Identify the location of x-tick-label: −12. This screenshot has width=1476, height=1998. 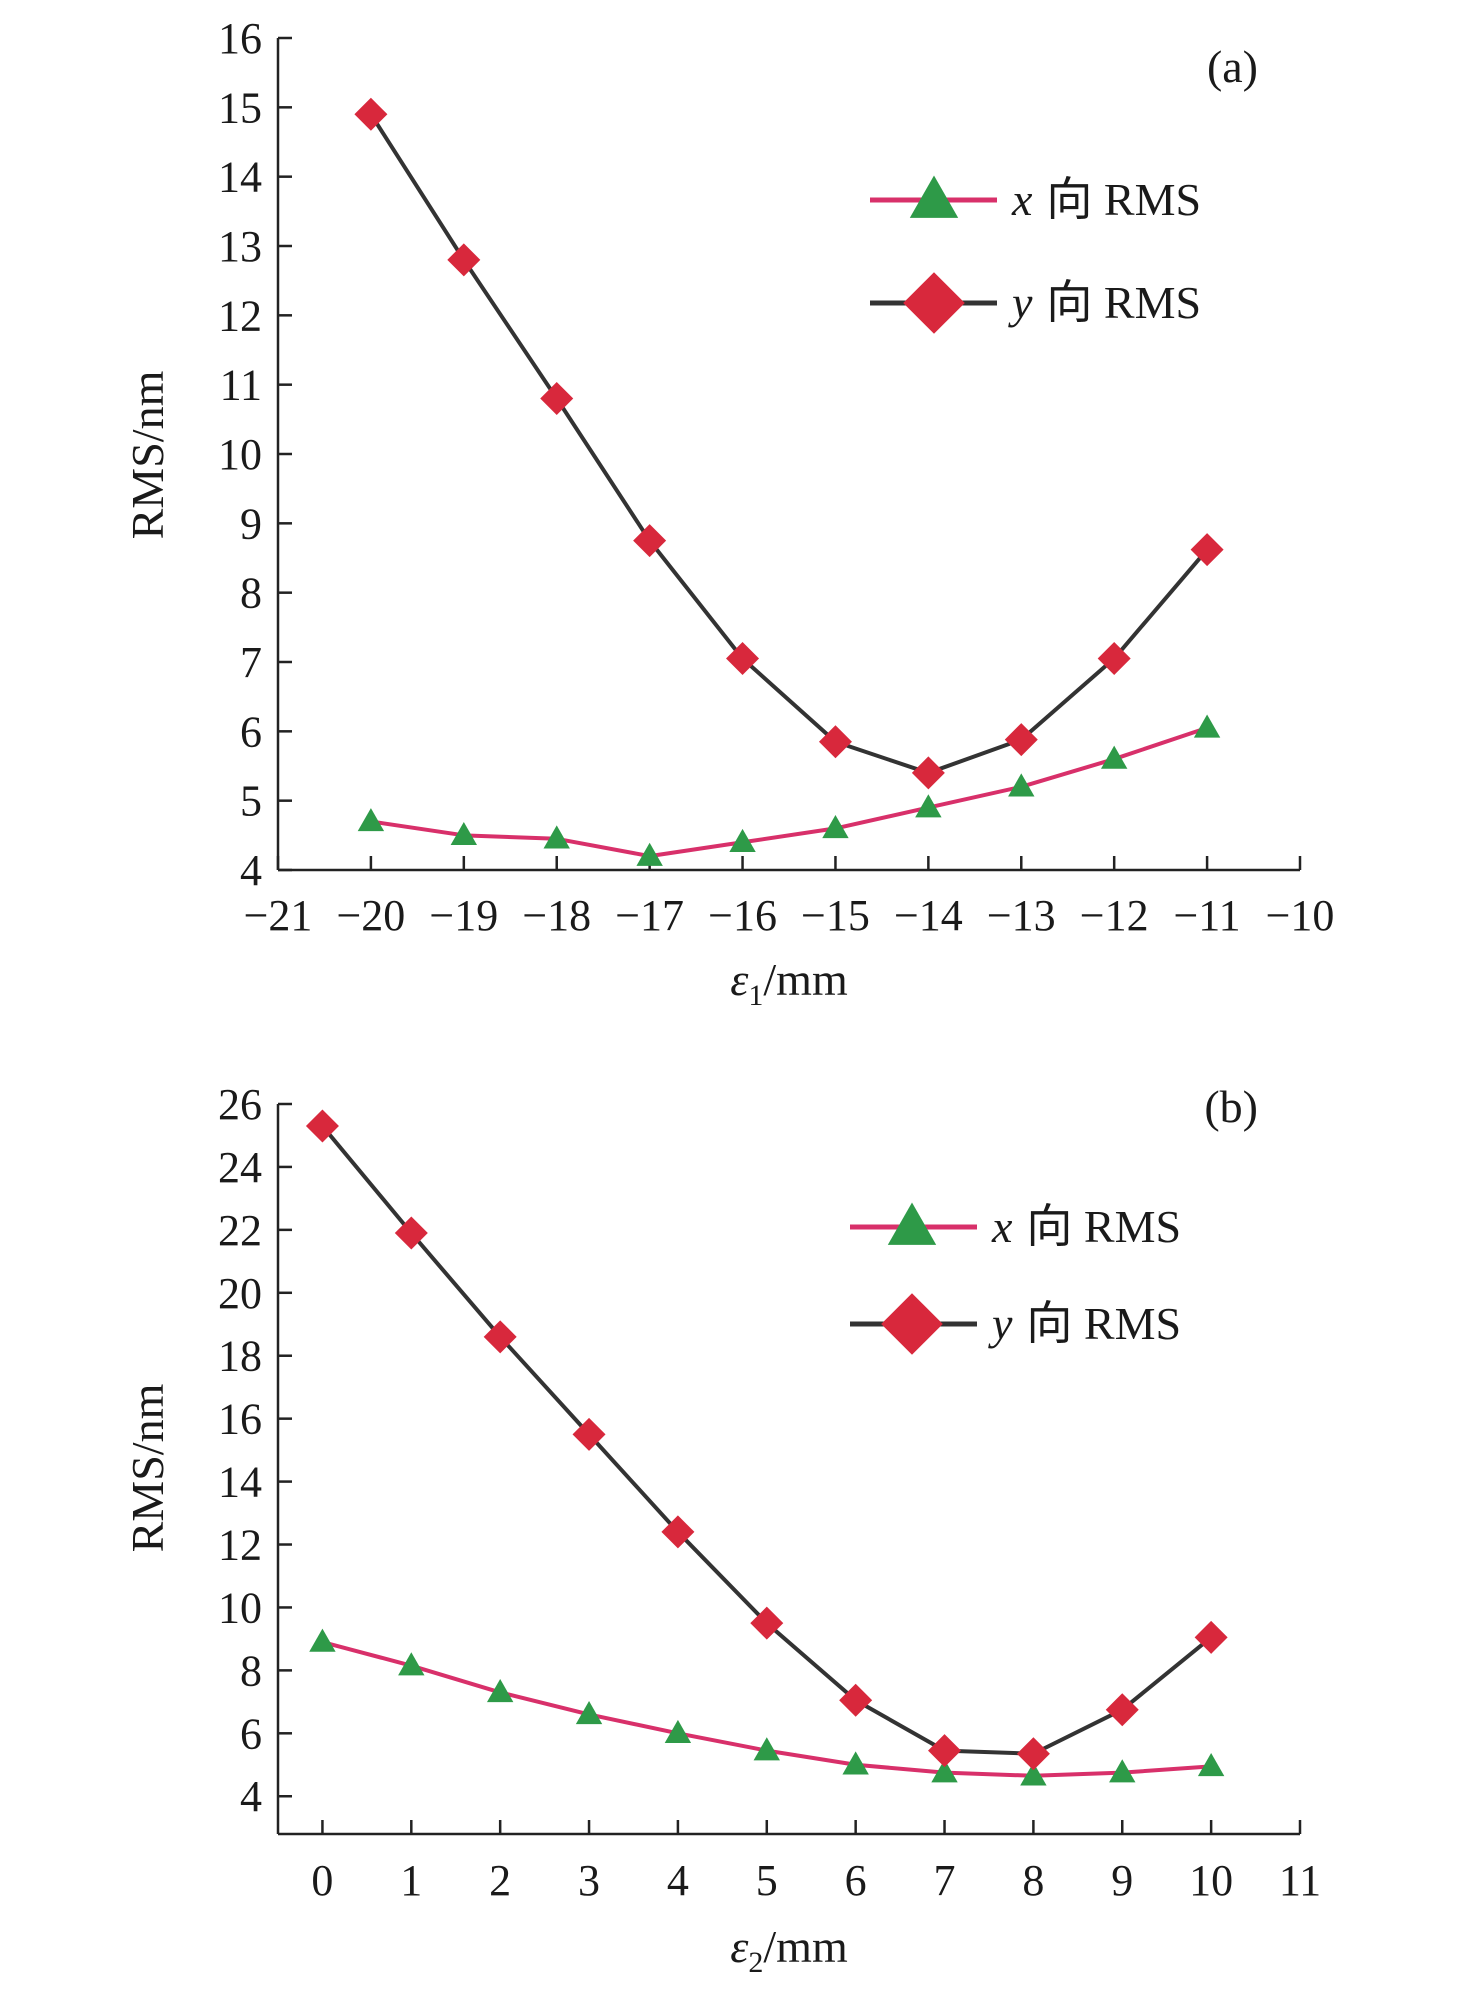
(1114, 915).